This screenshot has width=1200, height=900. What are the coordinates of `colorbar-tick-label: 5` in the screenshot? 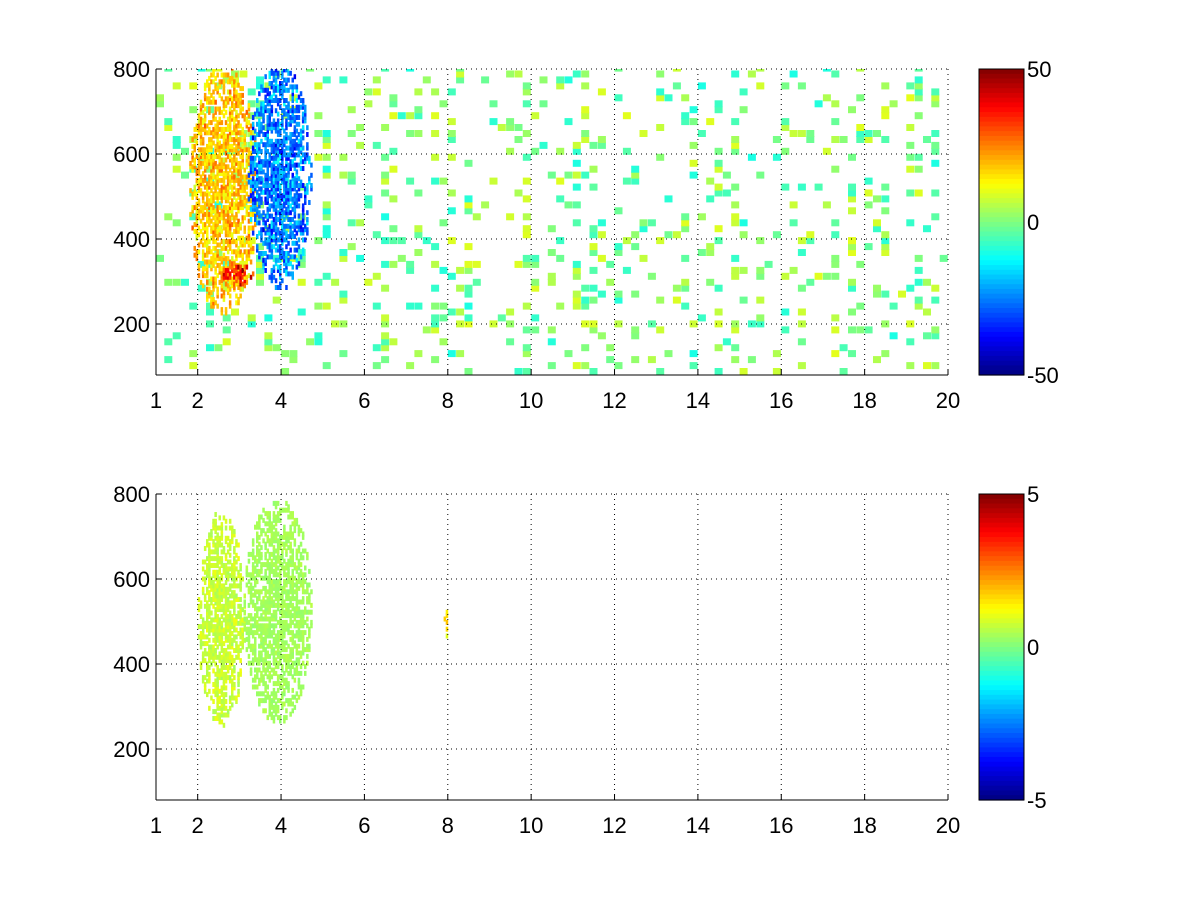 It's located at (1033, 494).